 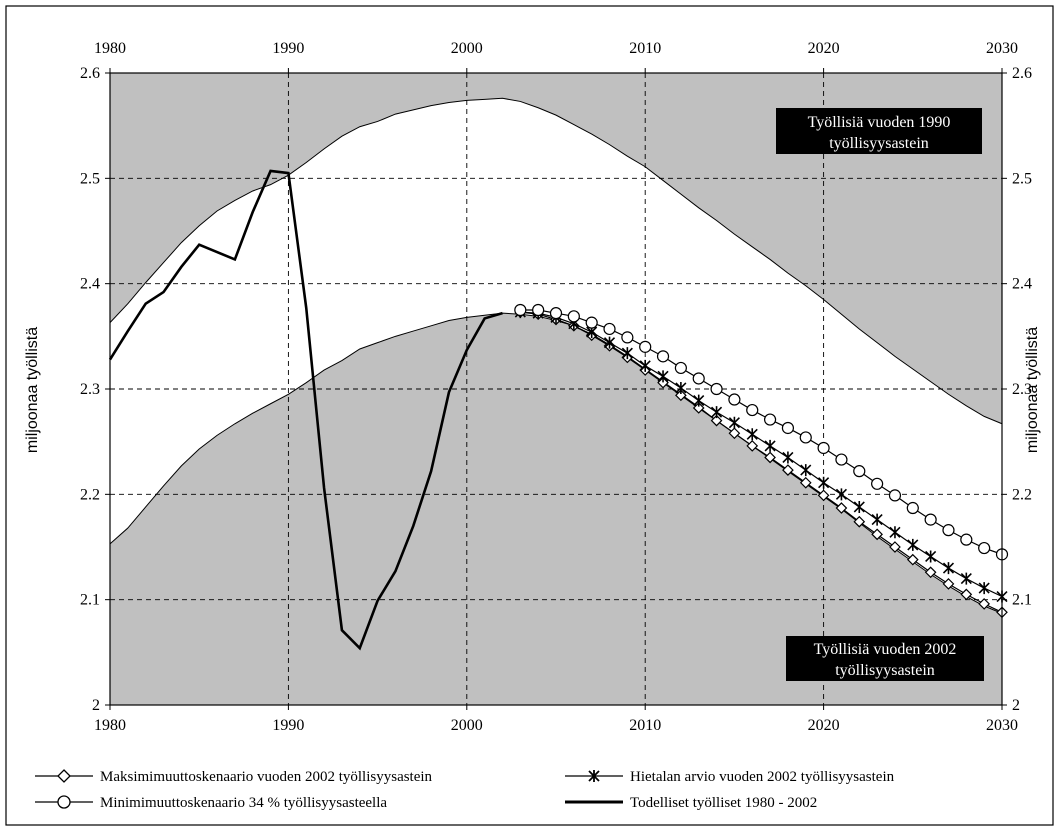 I want to click on y-tick-label-left: 2.6, so click(x=90, y=73).